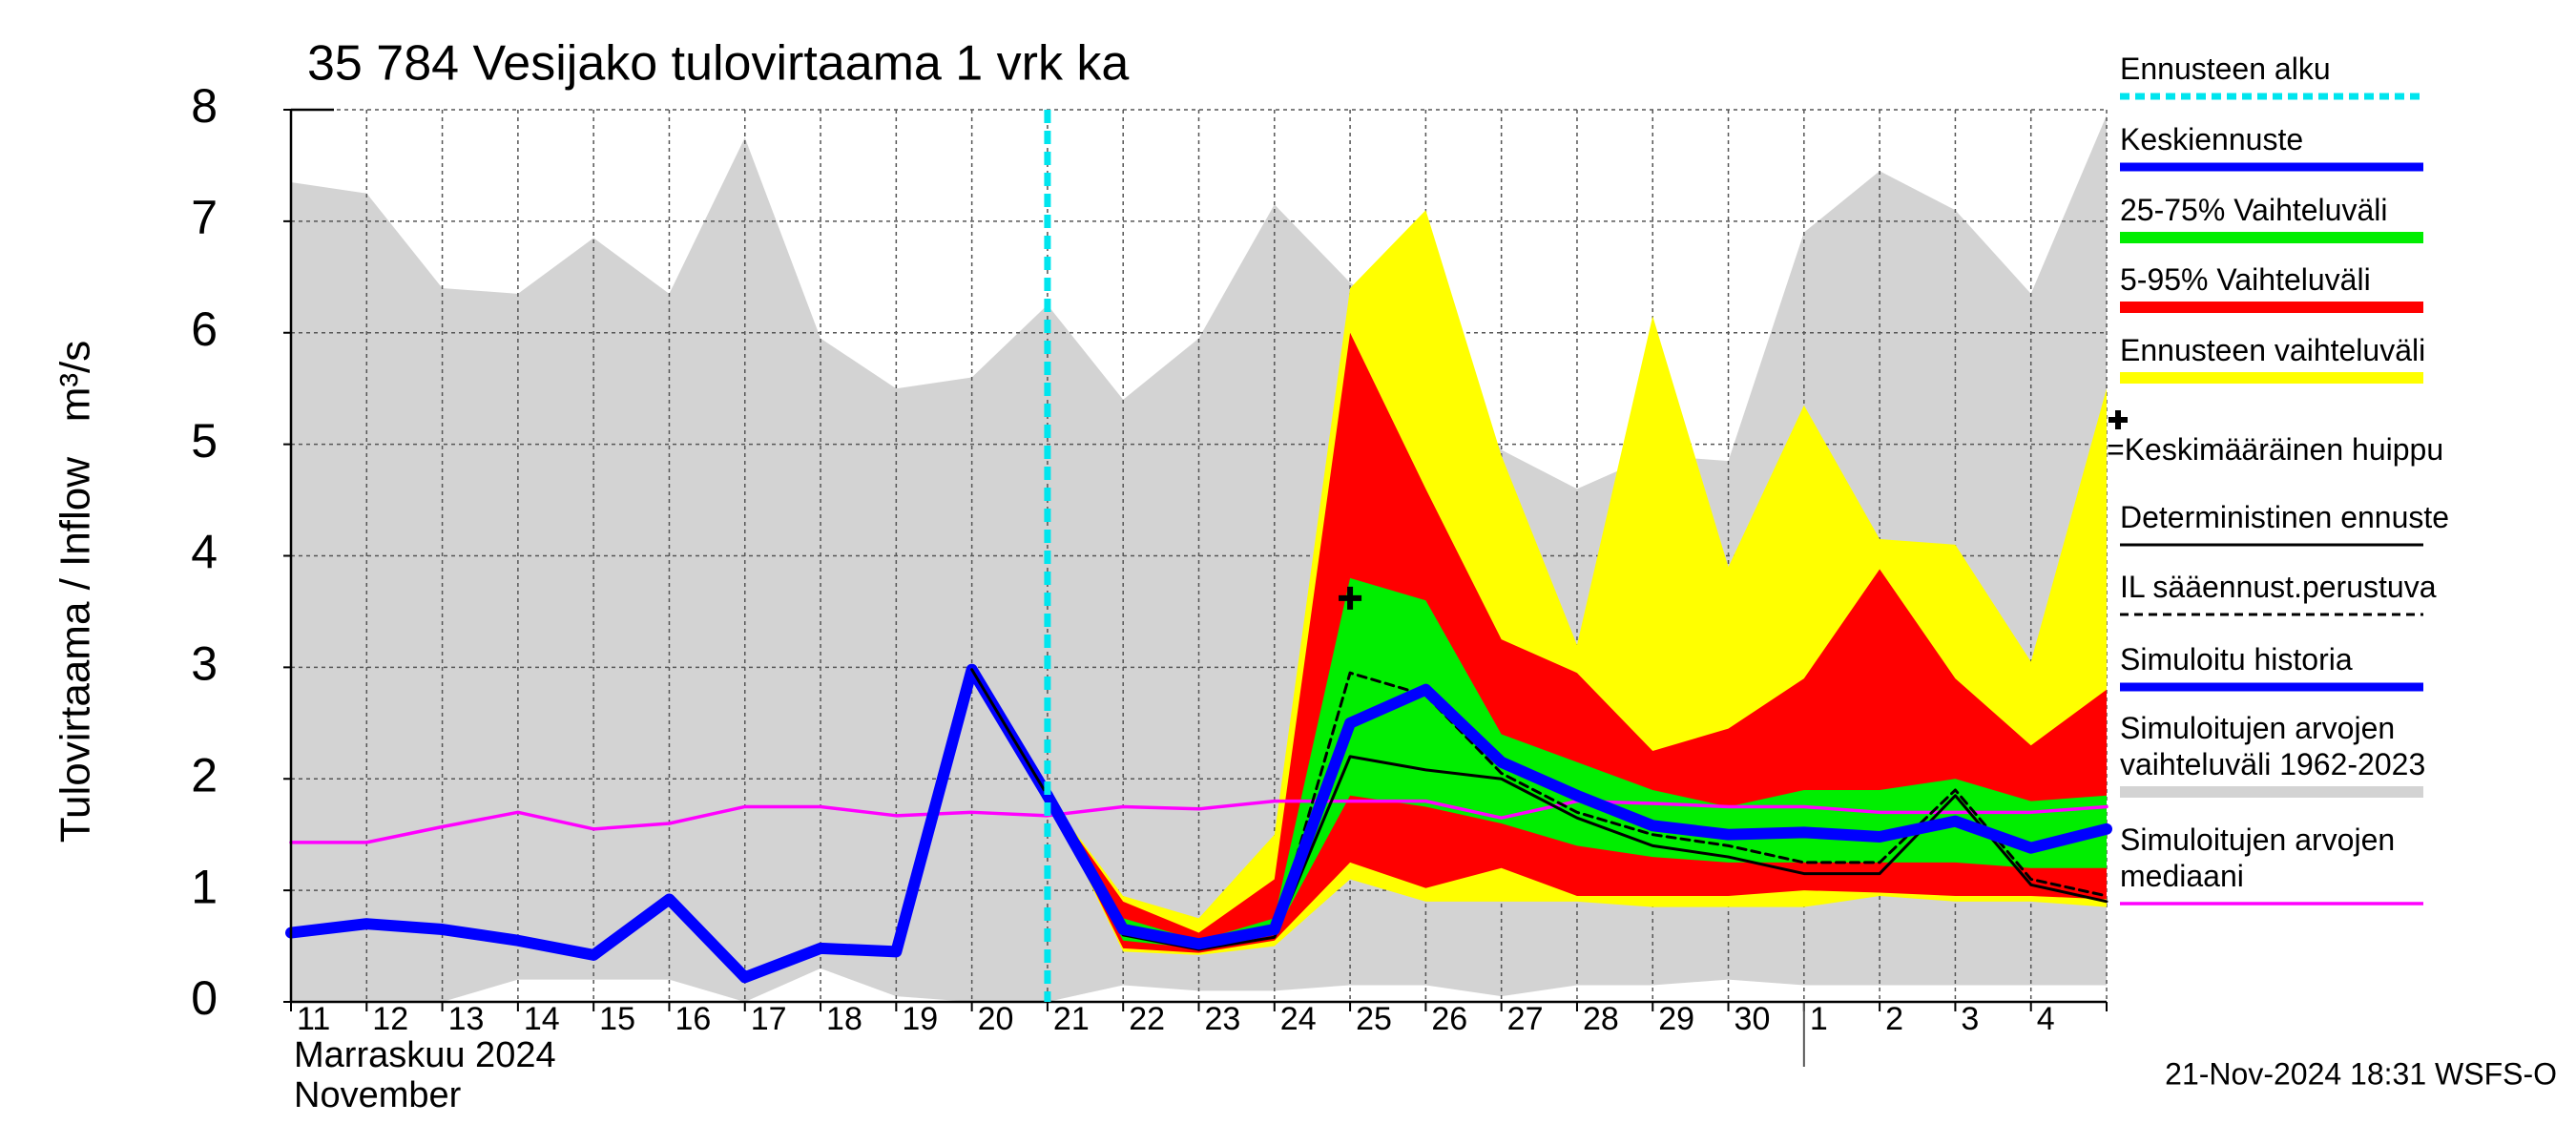 The height and width of the screenshot is (1145, 2576). I want to click on legend-item: Deterministinen ennuste, so click(2296, 525).